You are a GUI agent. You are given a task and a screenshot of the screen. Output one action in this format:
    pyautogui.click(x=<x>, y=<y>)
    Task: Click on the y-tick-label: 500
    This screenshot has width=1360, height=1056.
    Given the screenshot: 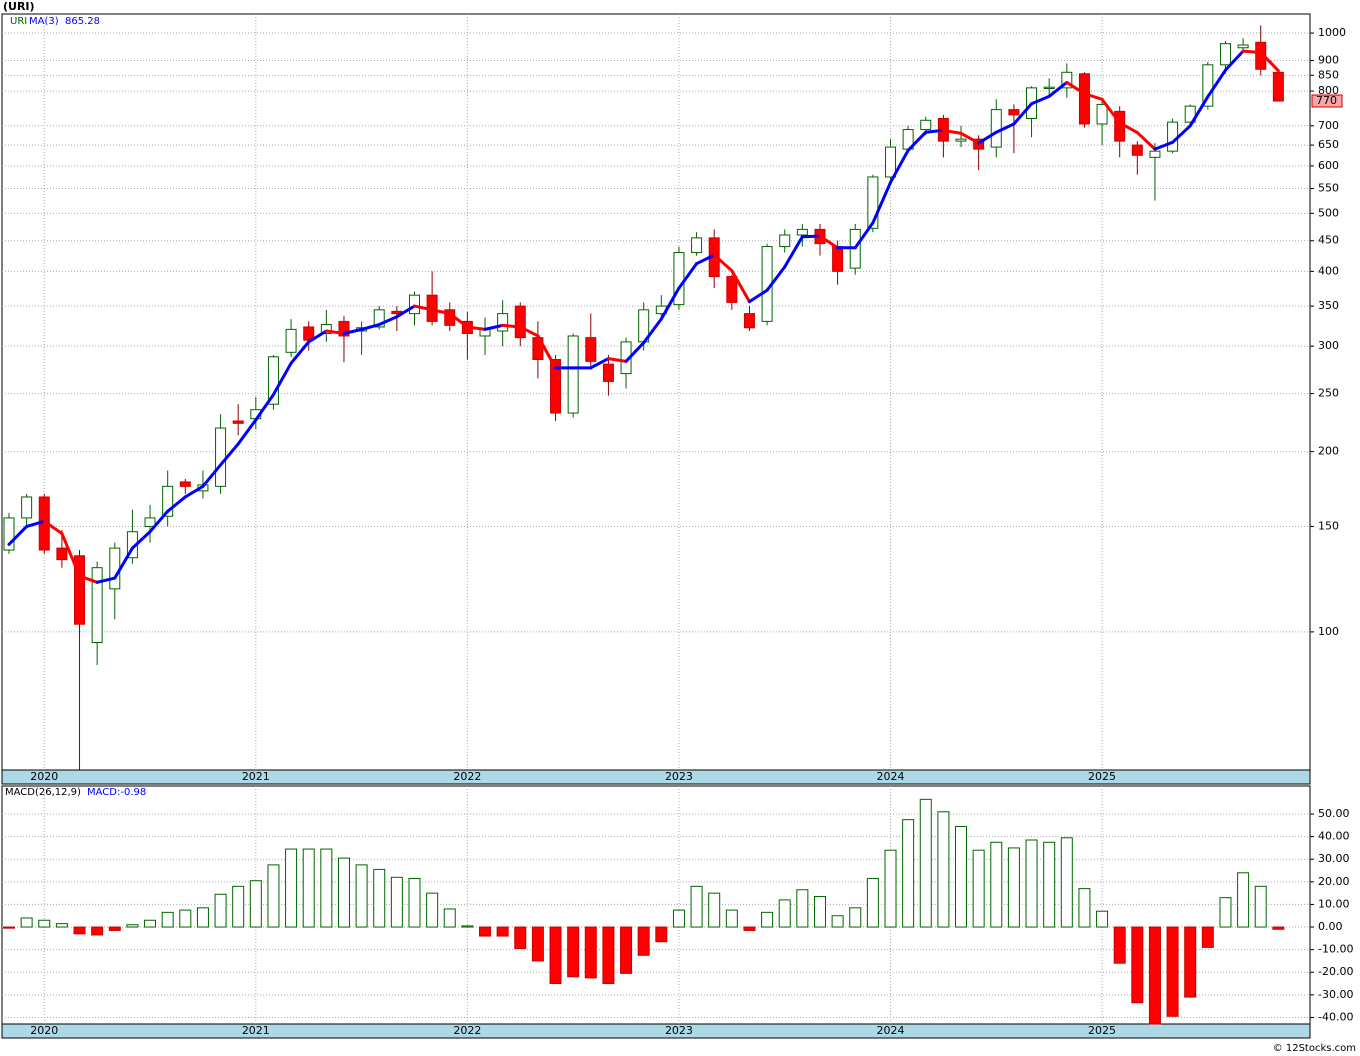 What is the action you would take?
    pyautogui.click(x=1328, y=212)
    